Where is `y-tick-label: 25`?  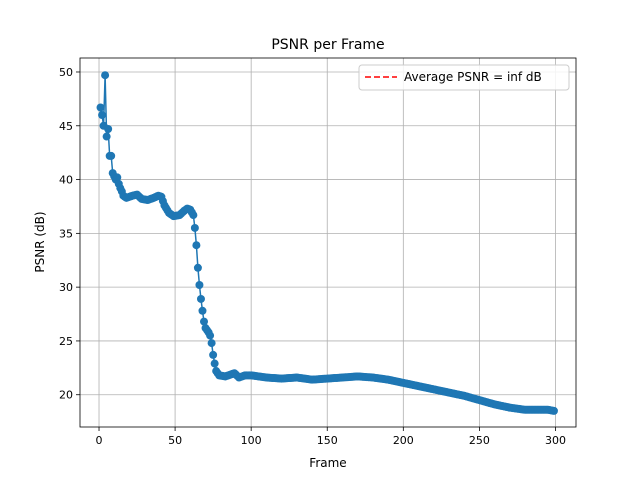
y-tick-label: 25 is located at coordinates (66, 341).